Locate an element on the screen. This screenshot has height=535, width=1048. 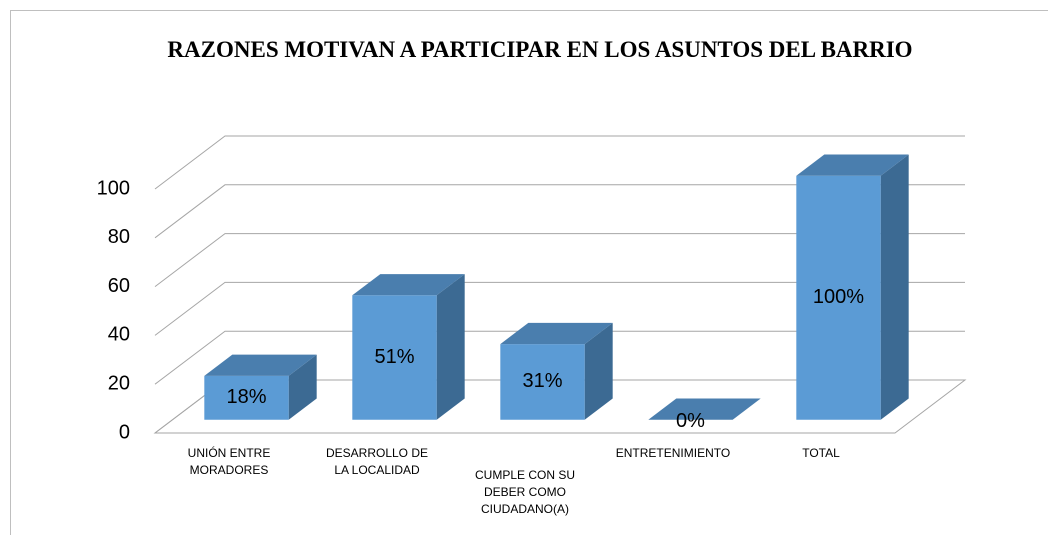
y-tick-label: 40 is located at coordinates (119, 335).